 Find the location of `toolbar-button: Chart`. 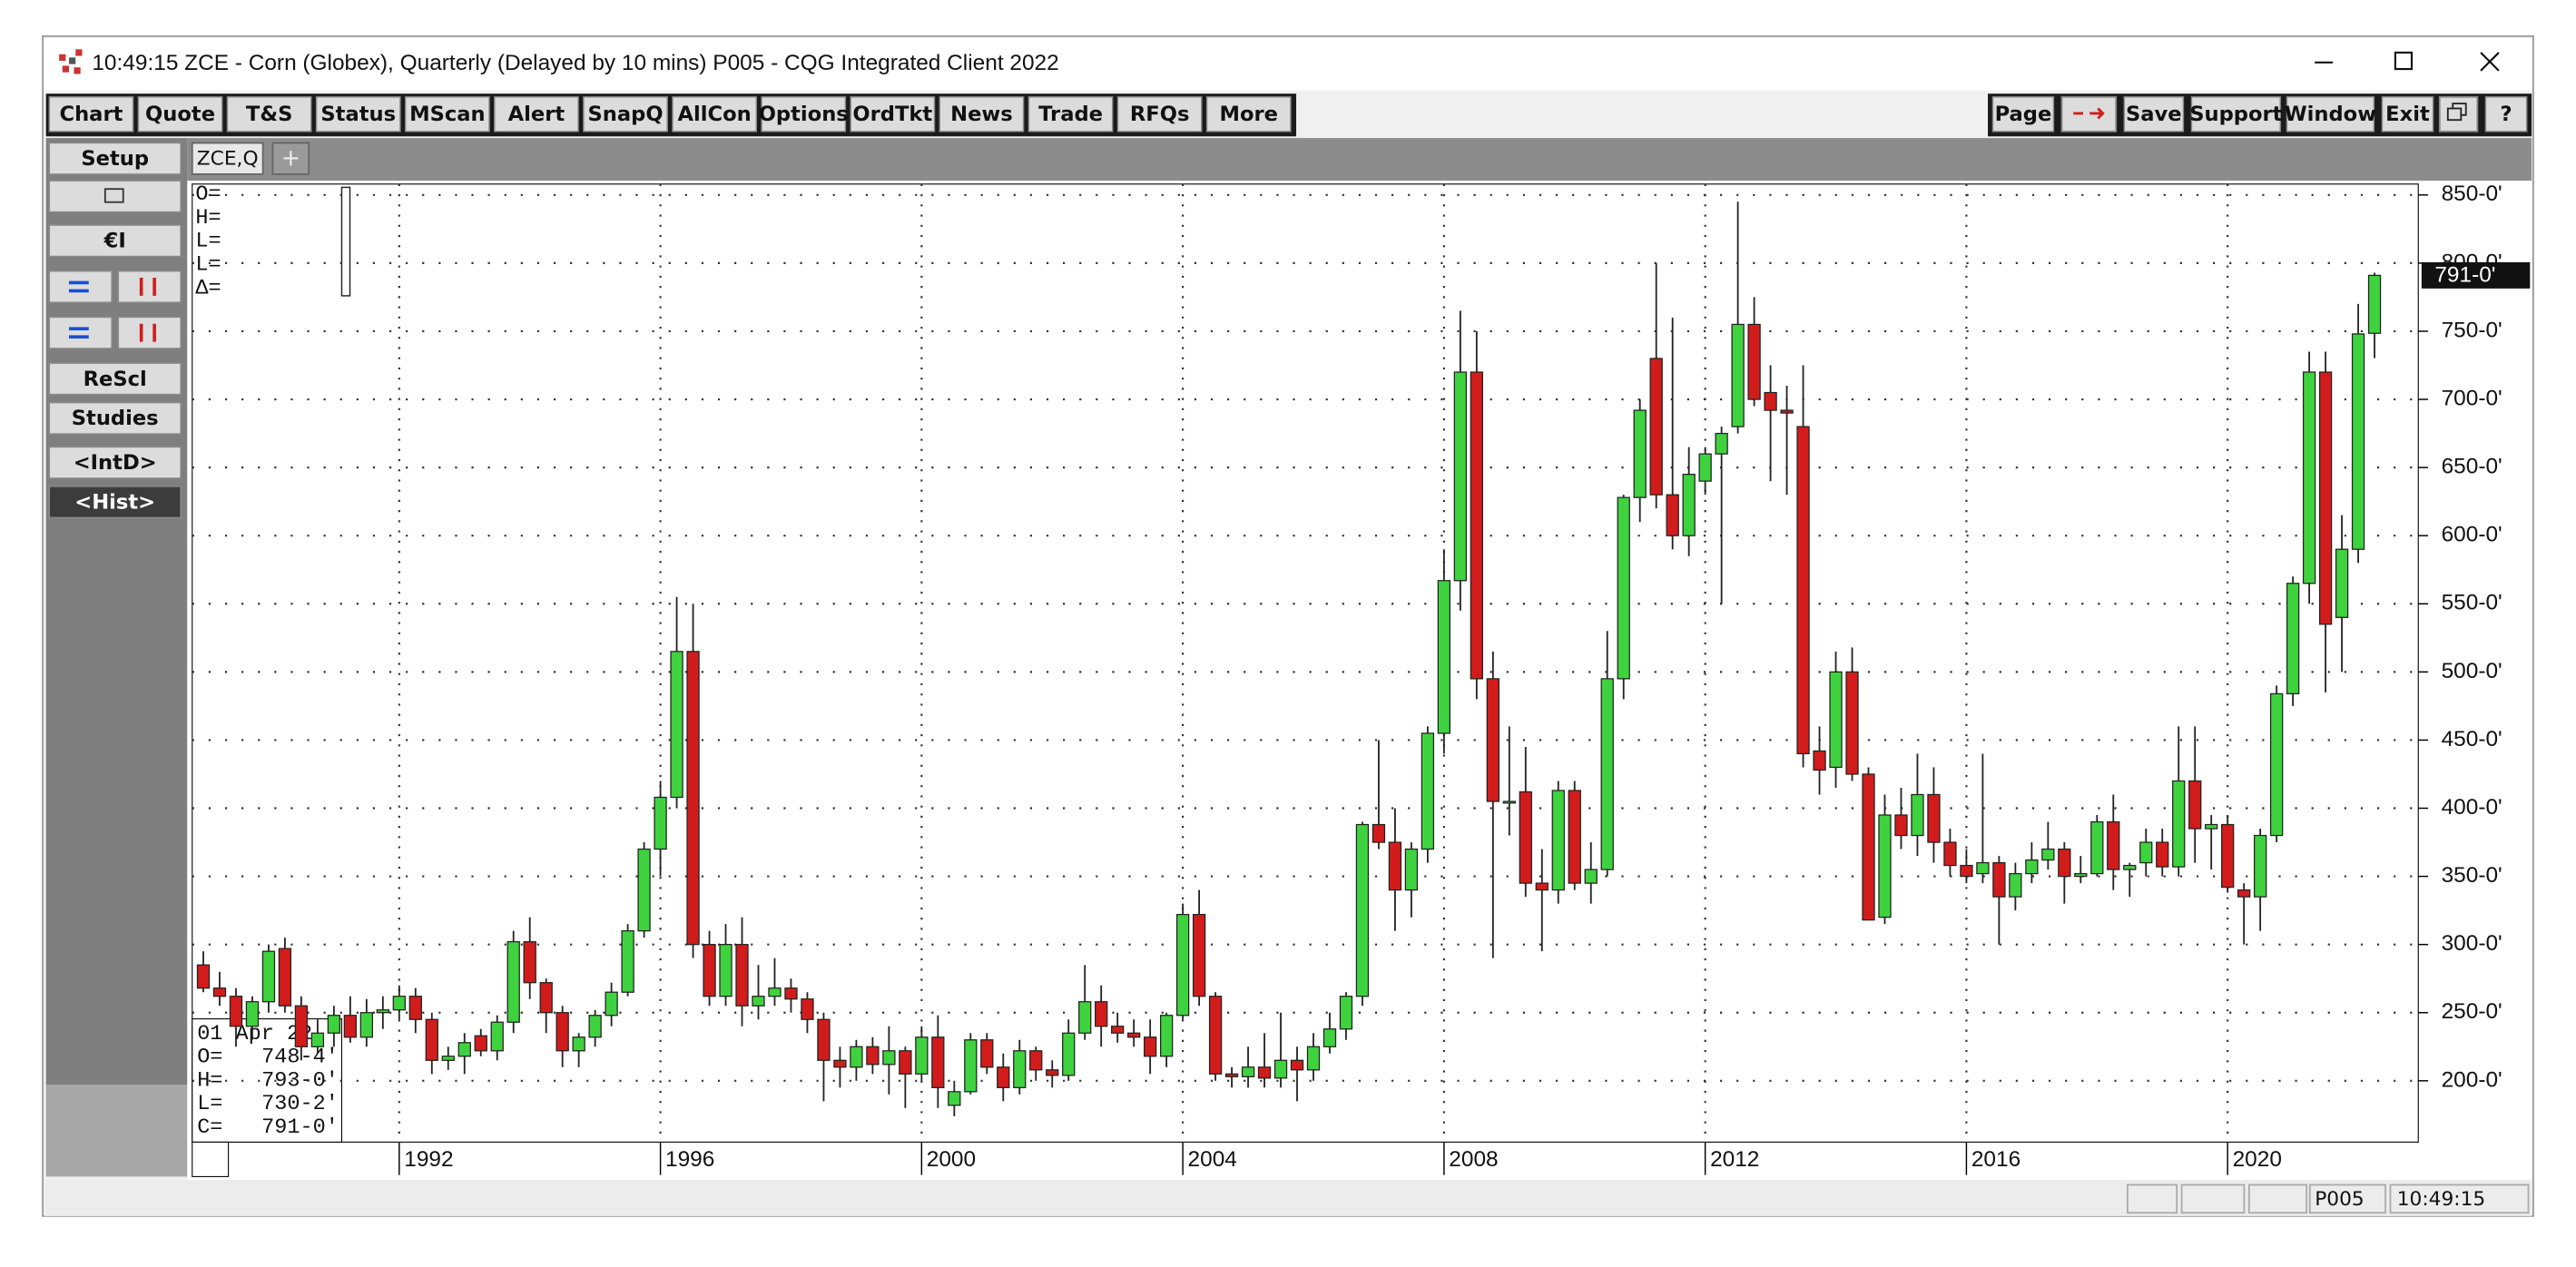

toolbar-button: Chart is located at coordinates (91, 114).